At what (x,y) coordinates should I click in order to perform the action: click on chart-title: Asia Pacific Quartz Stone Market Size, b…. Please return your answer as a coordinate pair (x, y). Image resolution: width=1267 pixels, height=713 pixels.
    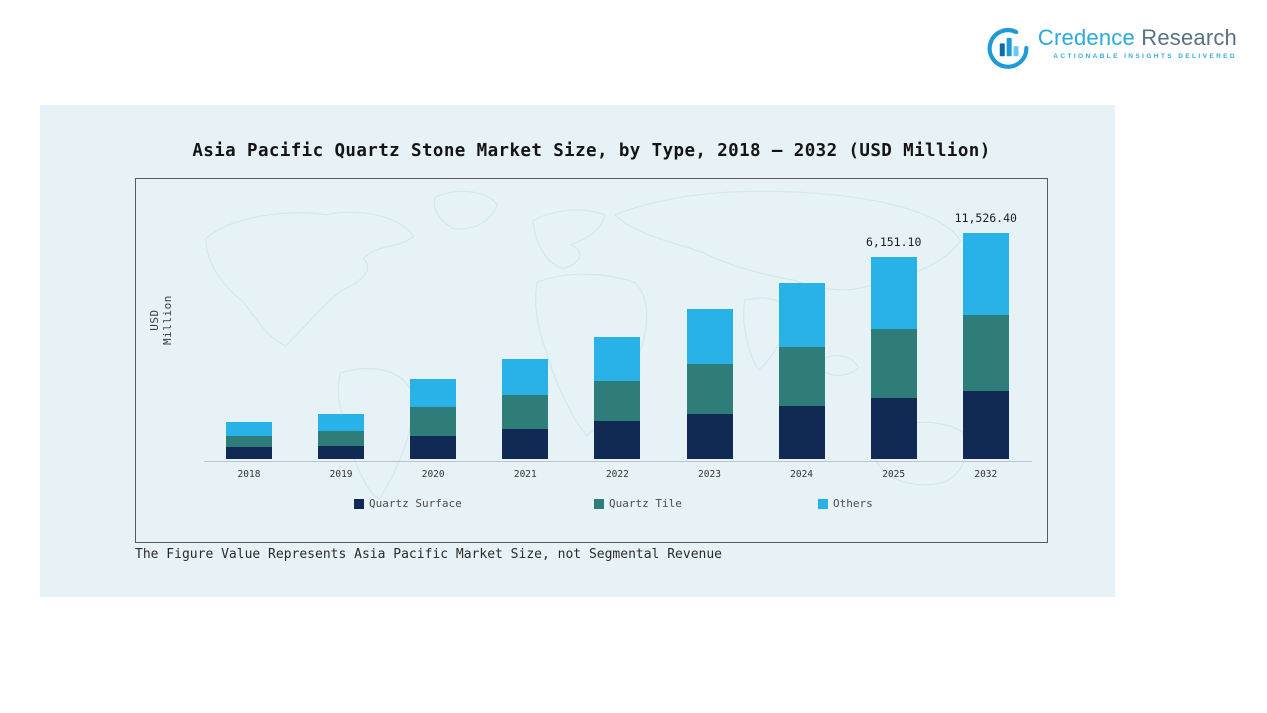
    Looking at the image, I should click on (591, 151).